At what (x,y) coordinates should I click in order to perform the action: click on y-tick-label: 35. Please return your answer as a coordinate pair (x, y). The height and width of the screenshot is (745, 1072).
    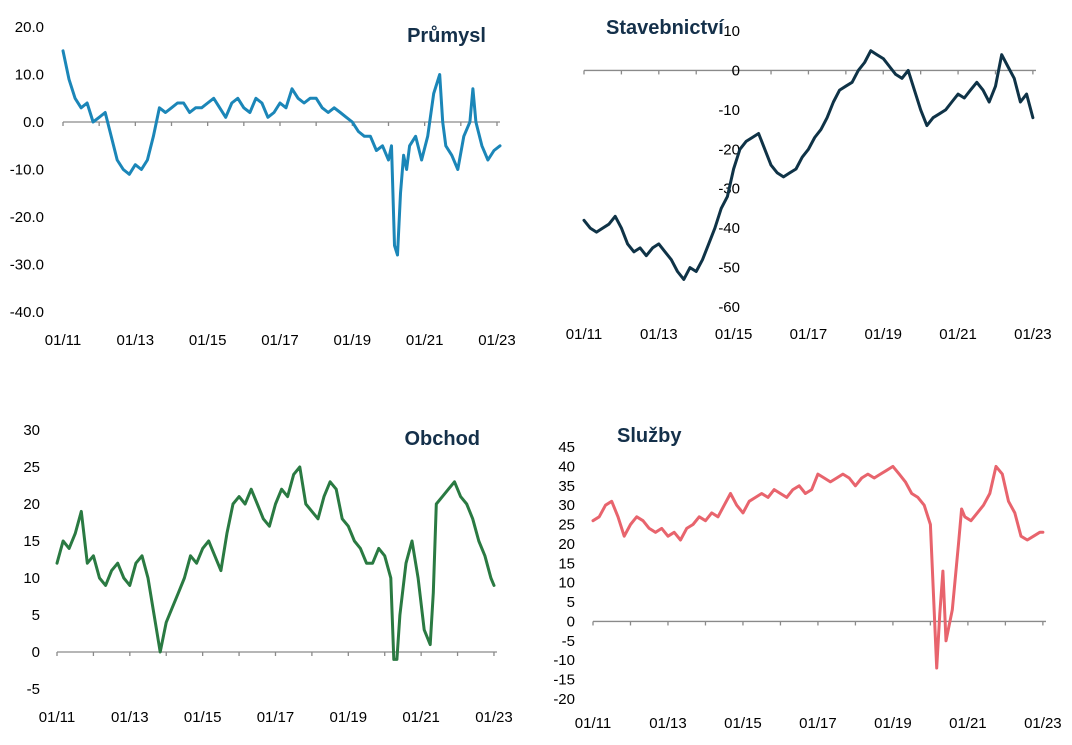
    Looking at the image, I should click on (566, 486).